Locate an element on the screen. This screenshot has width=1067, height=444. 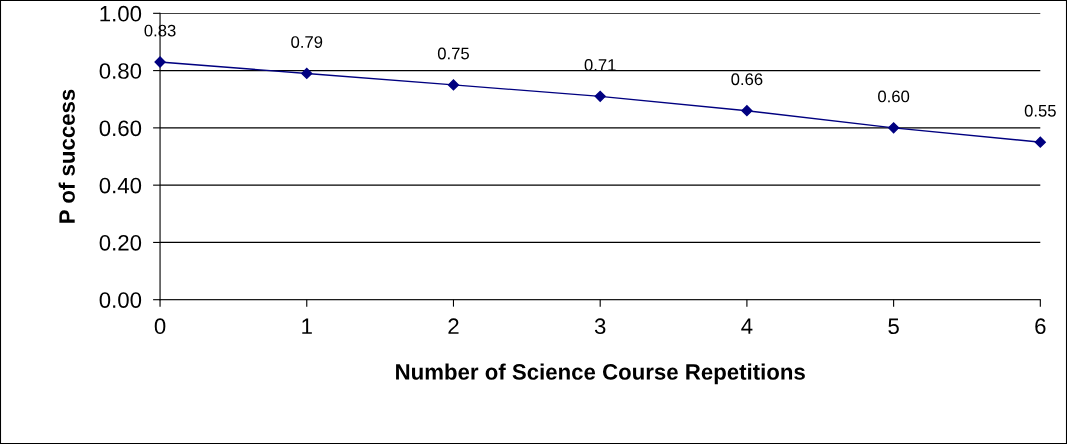
x-tick-label: 6 is located at coordinates (1040, 326).